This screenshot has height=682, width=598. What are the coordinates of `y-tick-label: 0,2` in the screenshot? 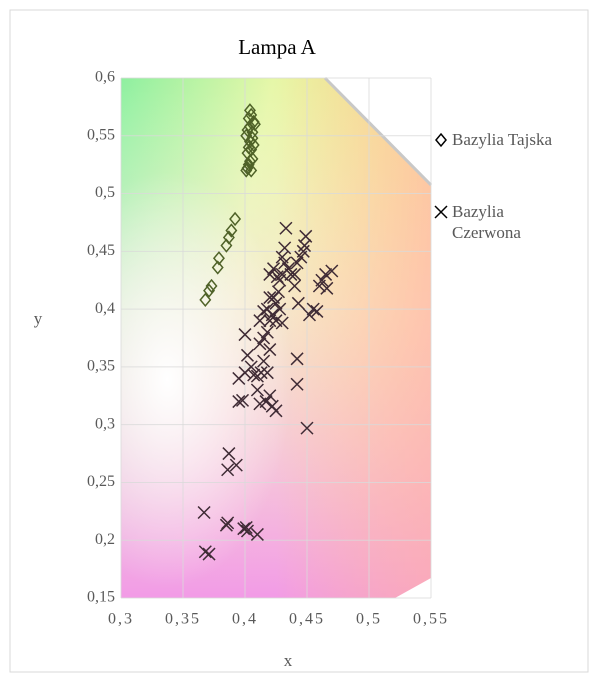 It's located at (105, 539).